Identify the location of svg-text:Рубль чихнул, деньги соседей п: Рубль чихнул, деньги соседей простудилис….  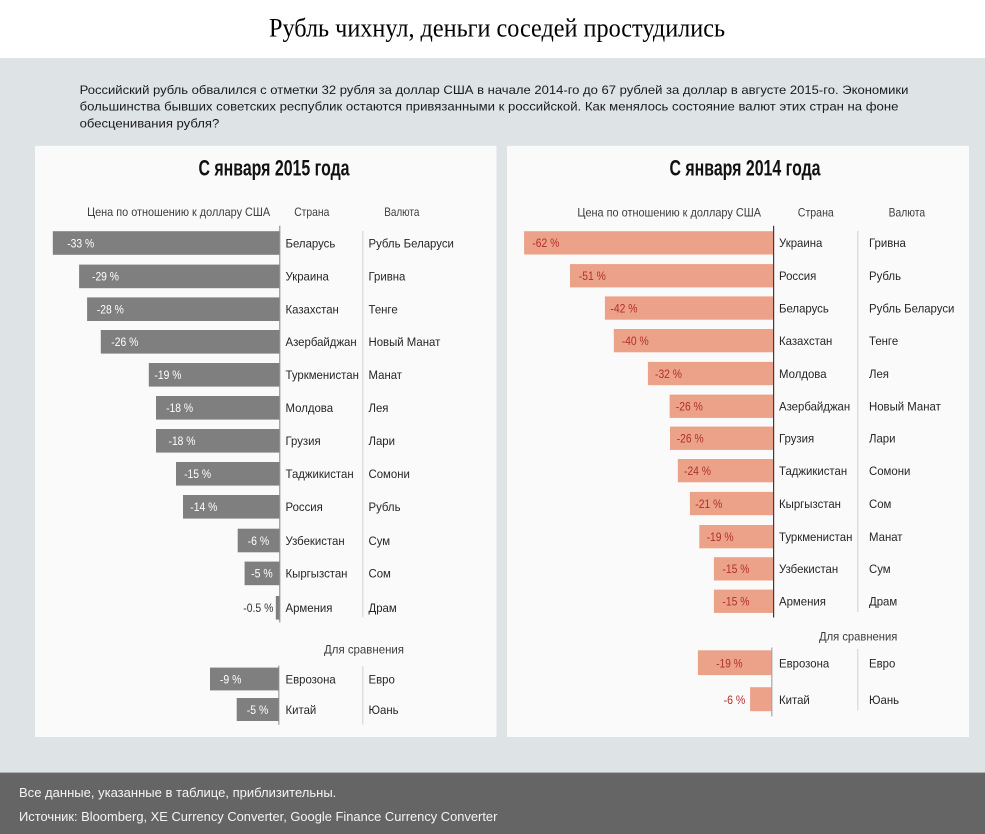
(497, 28).